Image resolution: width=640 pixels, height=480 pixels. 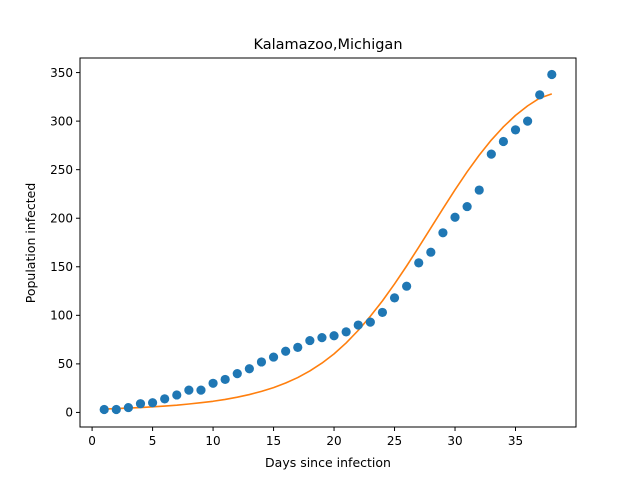 I want to click on x-axis-ticks: 0 5 10 15 20 25 30 35, so click(x=305, y=437).